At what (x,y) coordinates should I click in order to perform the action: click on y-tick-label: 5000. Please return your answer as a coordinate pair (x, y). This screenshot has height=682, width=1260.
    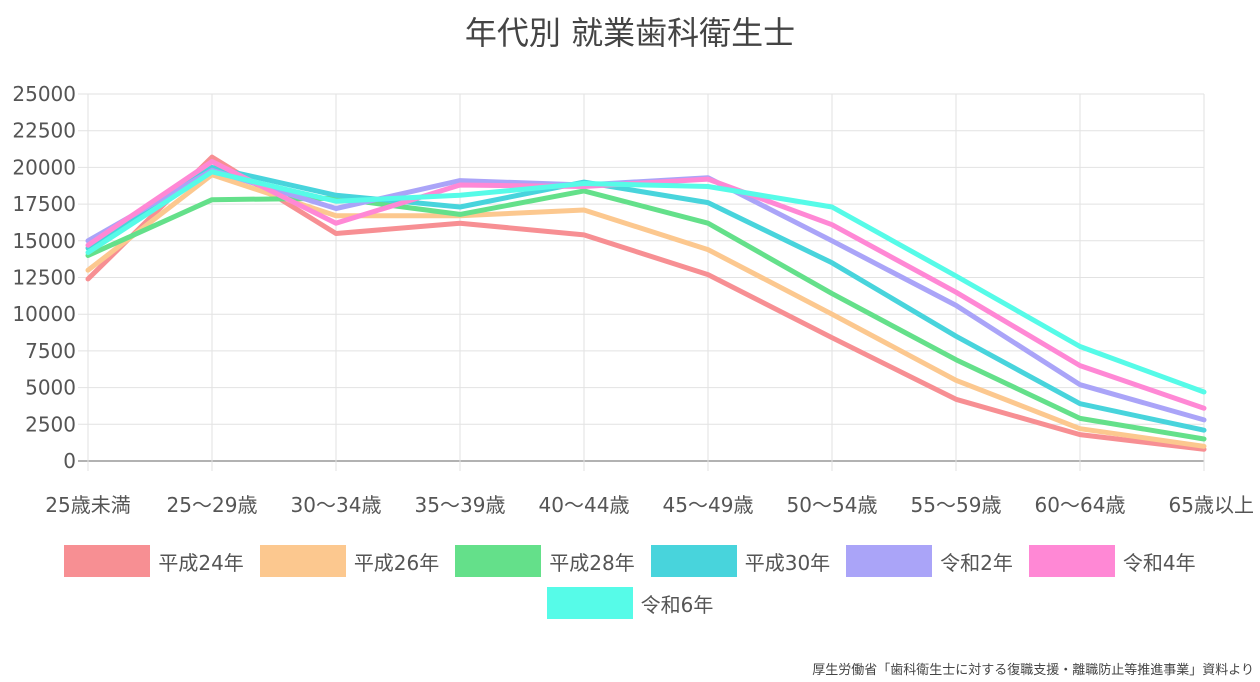
    Looking at the image, I should click on (50, 388).